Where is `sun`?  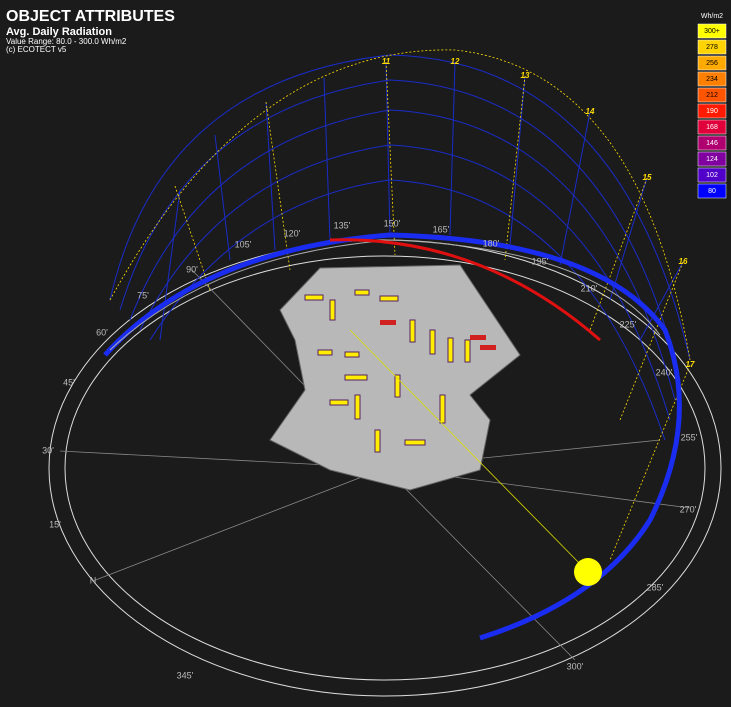
sun is located at coordinates (588, 572).